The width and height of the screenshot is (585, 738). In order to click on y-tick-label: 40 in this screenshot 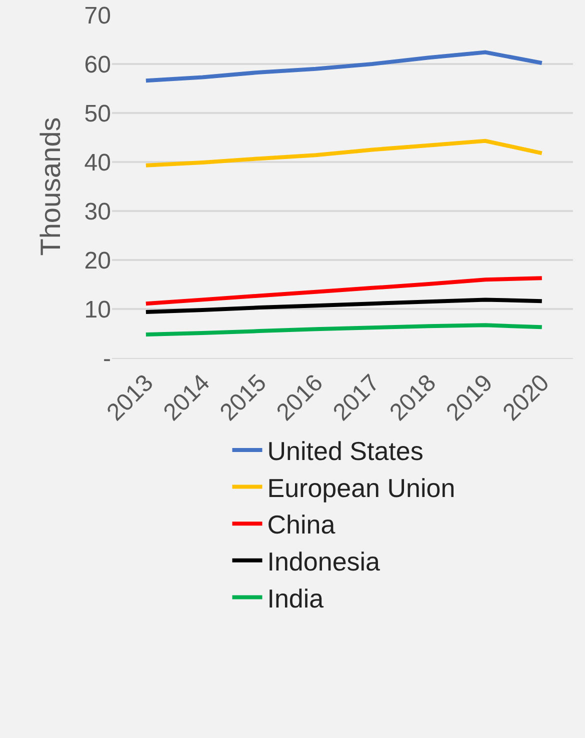, I will do `click(97, 162)`.